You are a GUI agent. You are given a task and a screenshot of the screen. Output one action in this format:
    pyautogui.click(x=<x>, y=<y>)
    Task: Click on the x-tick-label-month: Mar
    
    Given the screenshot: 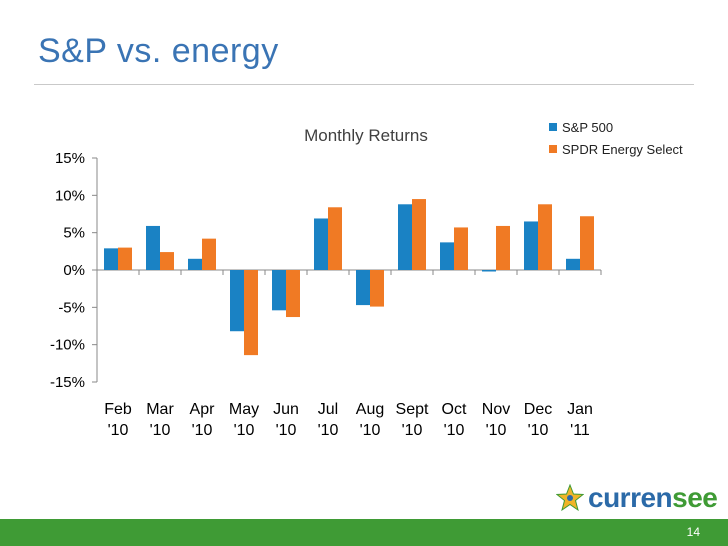 What is the action you would take?
    pyautogui.click(x=160, y=409)
    